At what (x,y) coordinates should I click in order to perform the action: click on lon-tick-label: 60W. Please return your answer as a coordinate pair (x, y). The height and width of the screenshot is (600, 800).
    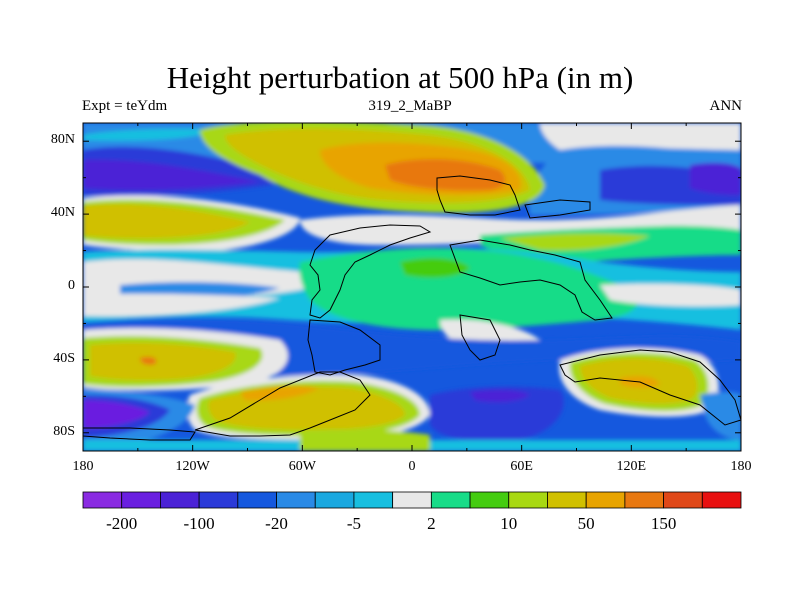
    Looking at the image, I should click on (302, 466).